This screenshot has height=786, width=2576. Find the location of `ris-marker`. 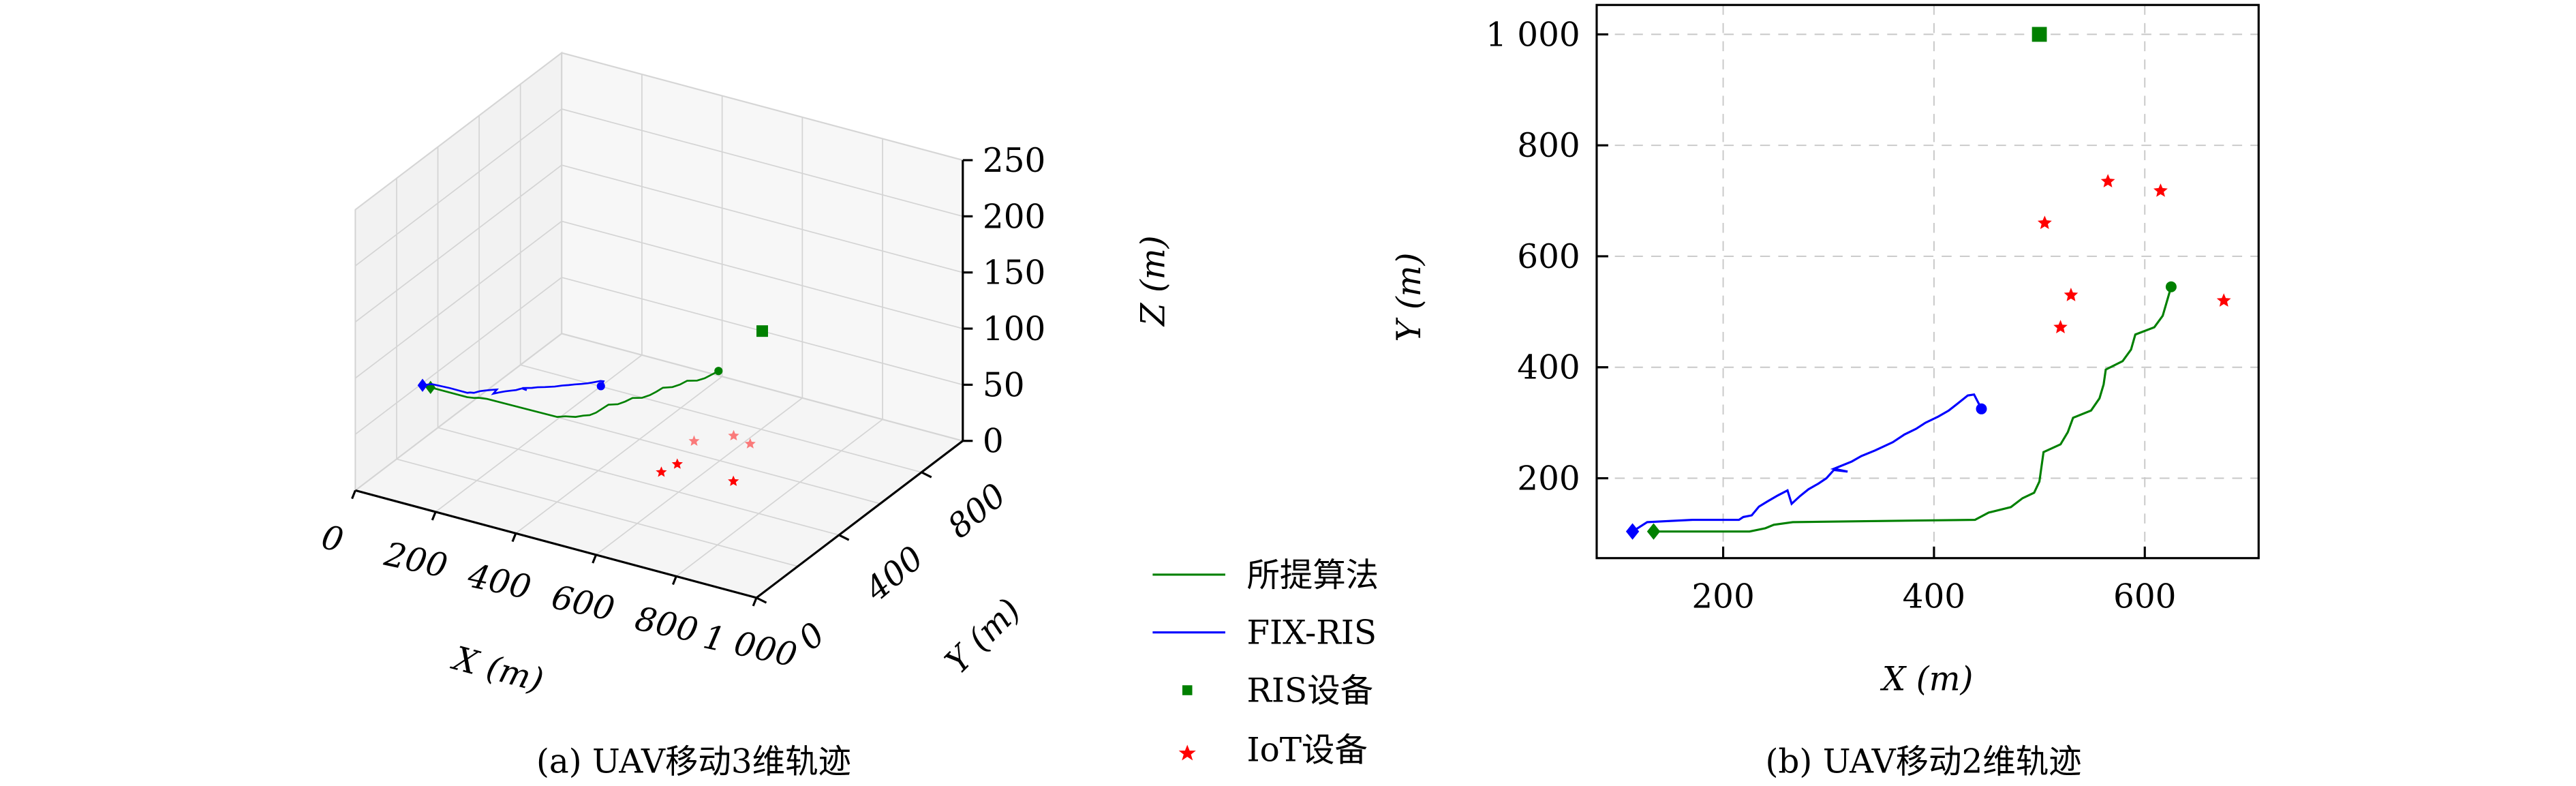

ris-marker is located at coordinates (2039, 34).